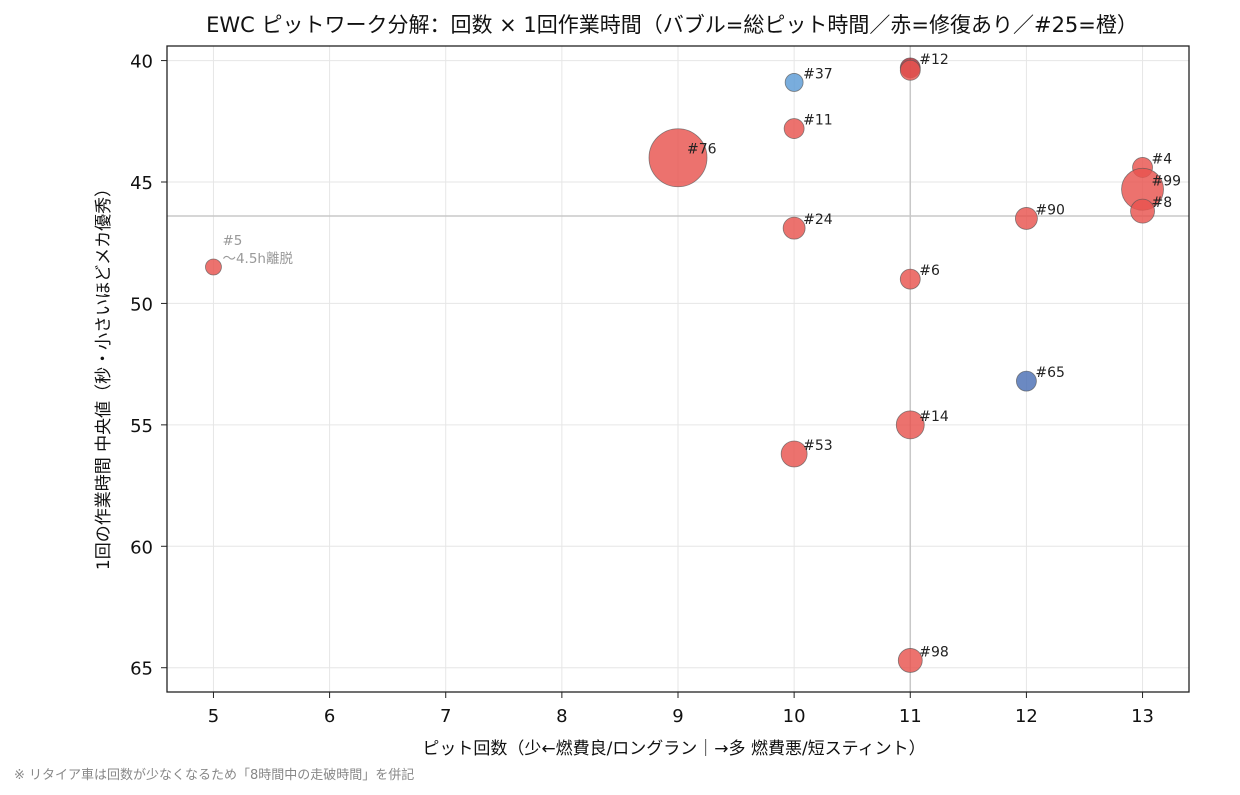  I want to click on footnote: ※ リタイア車は回数が少なくなるため「8時間中の走破時間」を併記, so click(214, 775).